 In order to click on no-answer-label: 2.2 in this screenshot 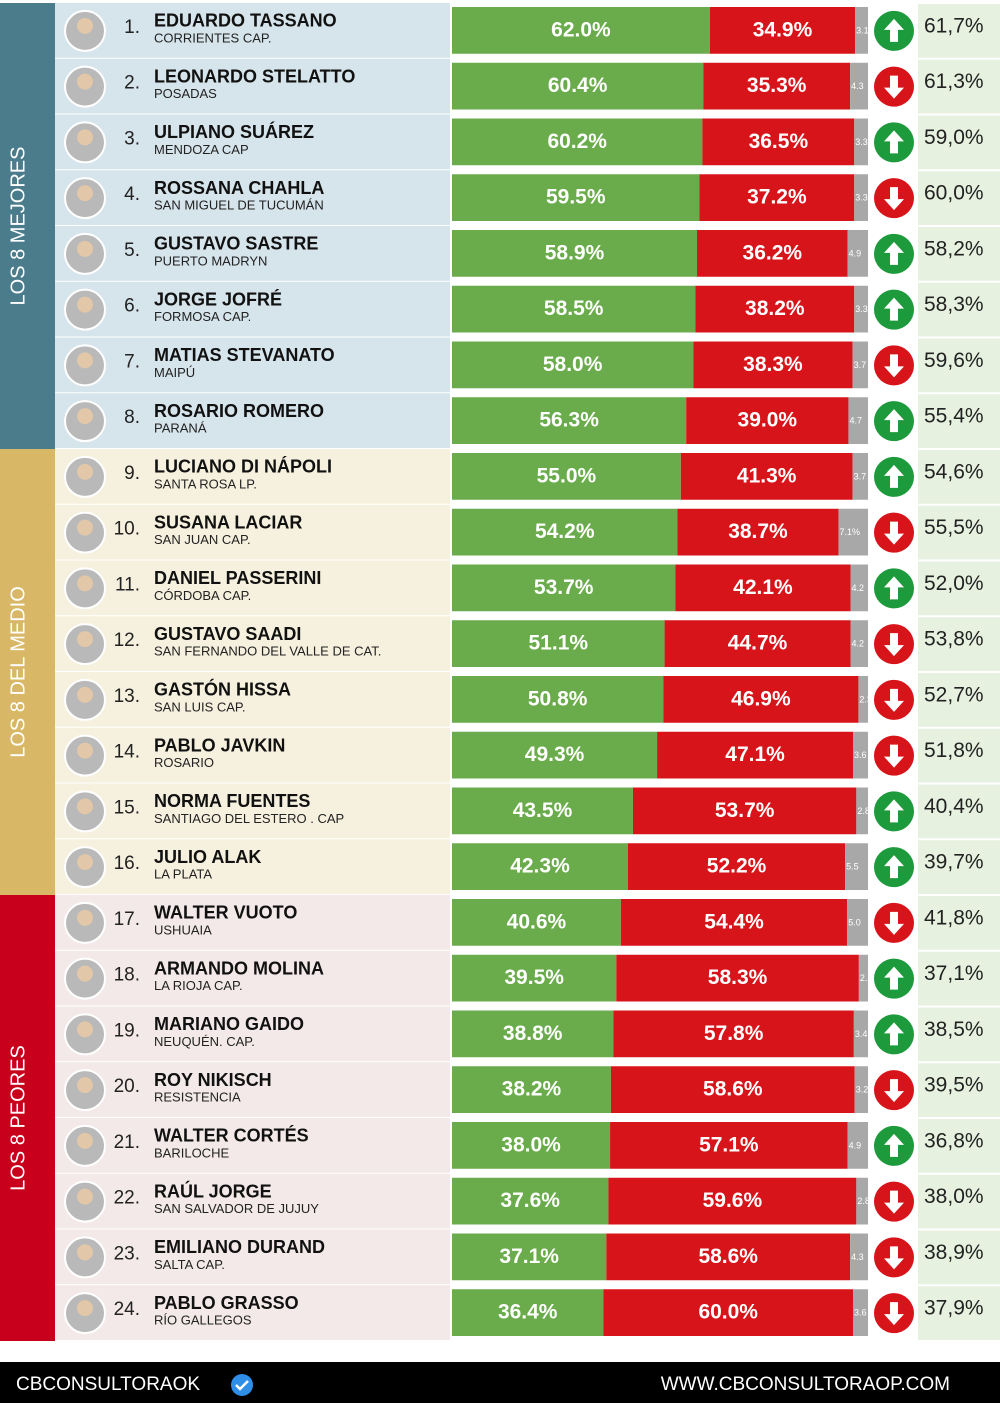, I will do `click(866, 978)`.